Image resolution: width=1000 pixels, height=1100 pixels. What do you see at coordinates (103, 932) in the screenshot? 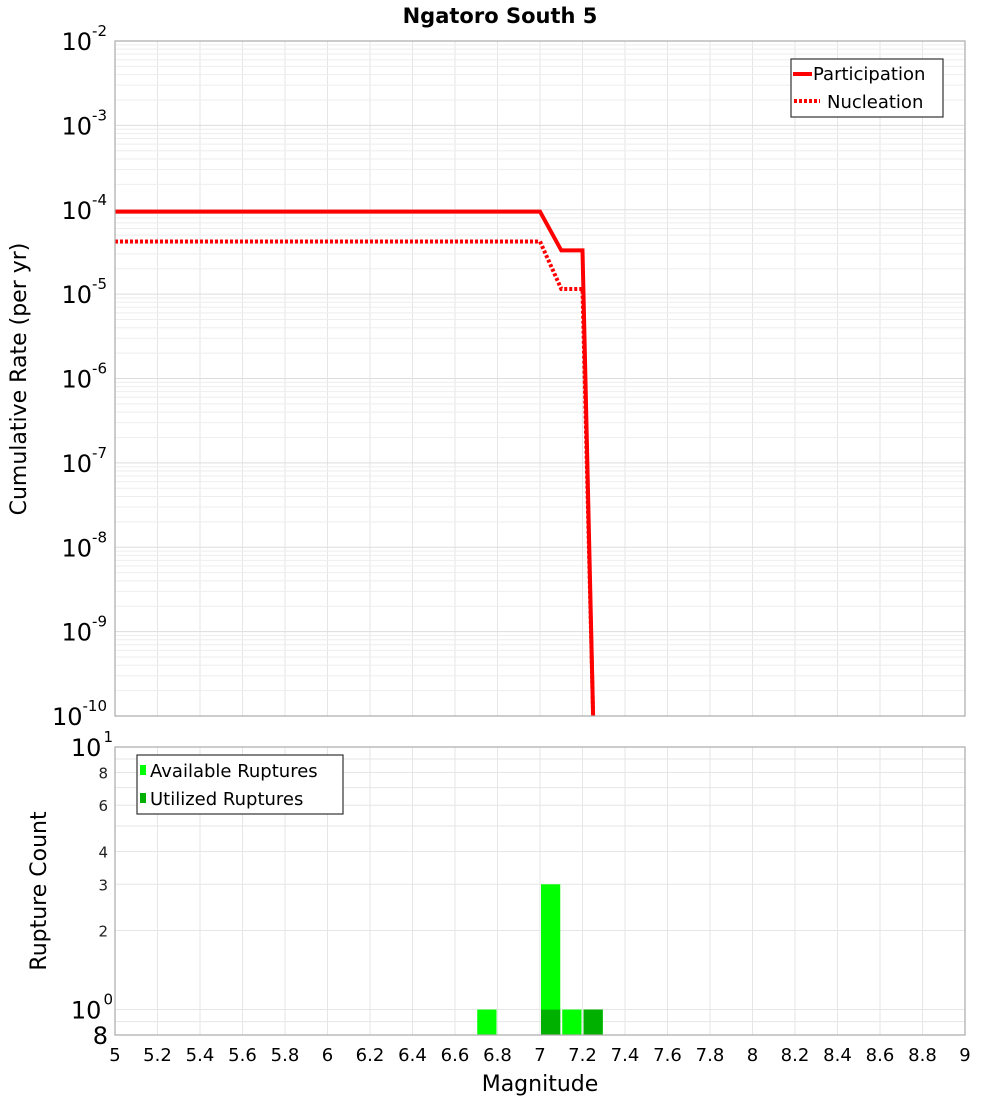
I see `svg-text: 2` at bounding box center [103, 932].